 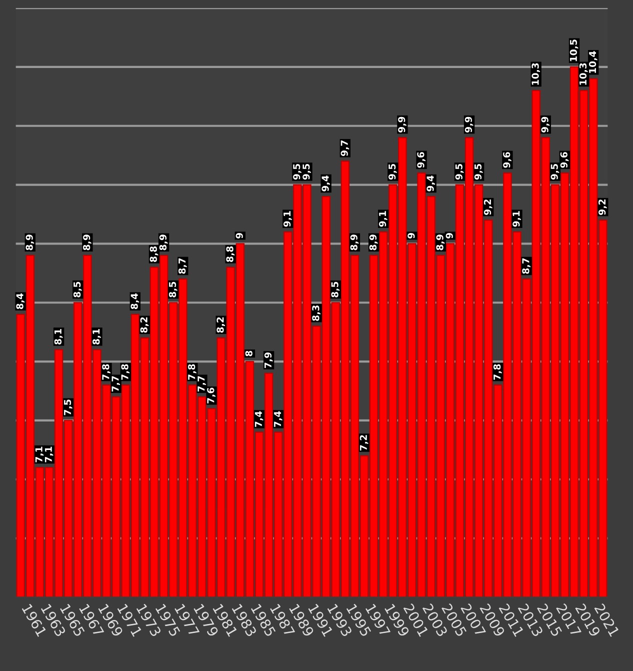 I want to click on data-label: 7,2, so click(x=364, y=442).